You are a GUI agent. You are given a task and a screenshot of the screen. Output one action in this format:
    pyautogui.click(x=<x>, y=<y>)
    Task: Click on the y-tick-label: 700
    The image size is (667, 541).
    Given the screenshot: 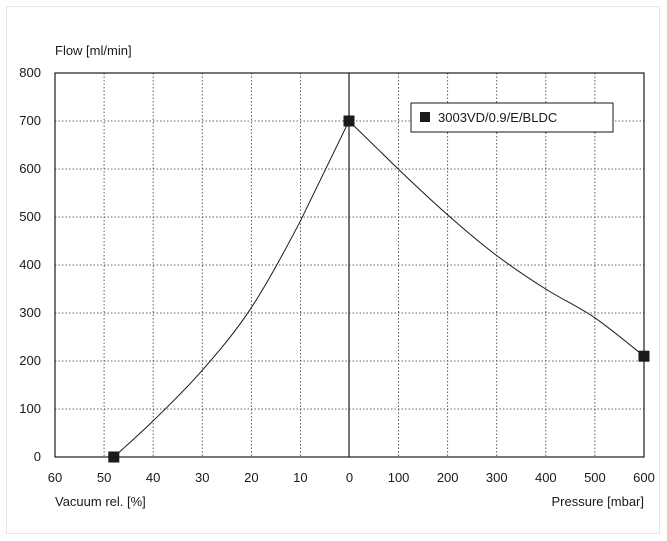 What is the action you would take?
    pyautogui.click(x=30, y=120)
    